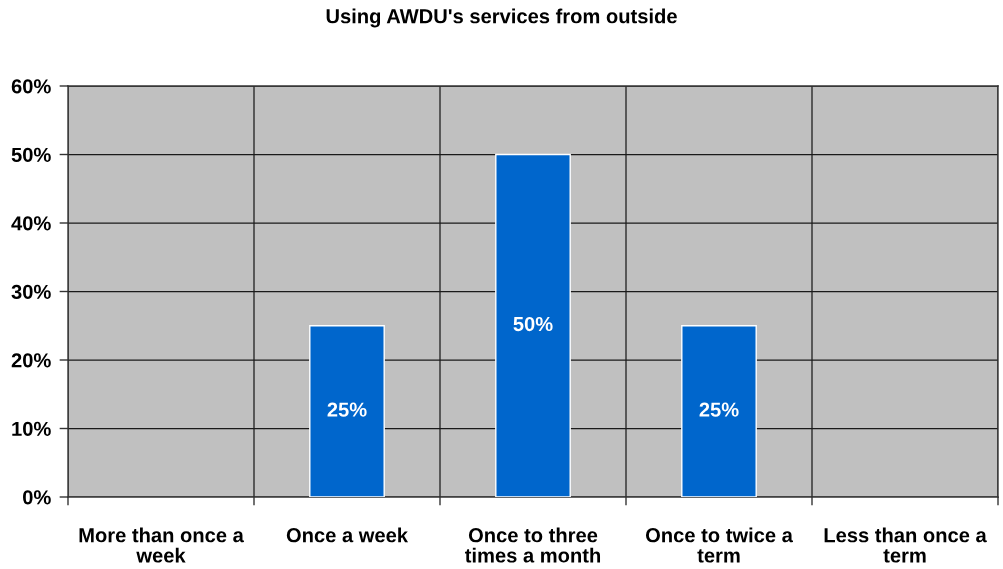  I want to click on x-tick-label: Less than once a term, so click(905, 545).